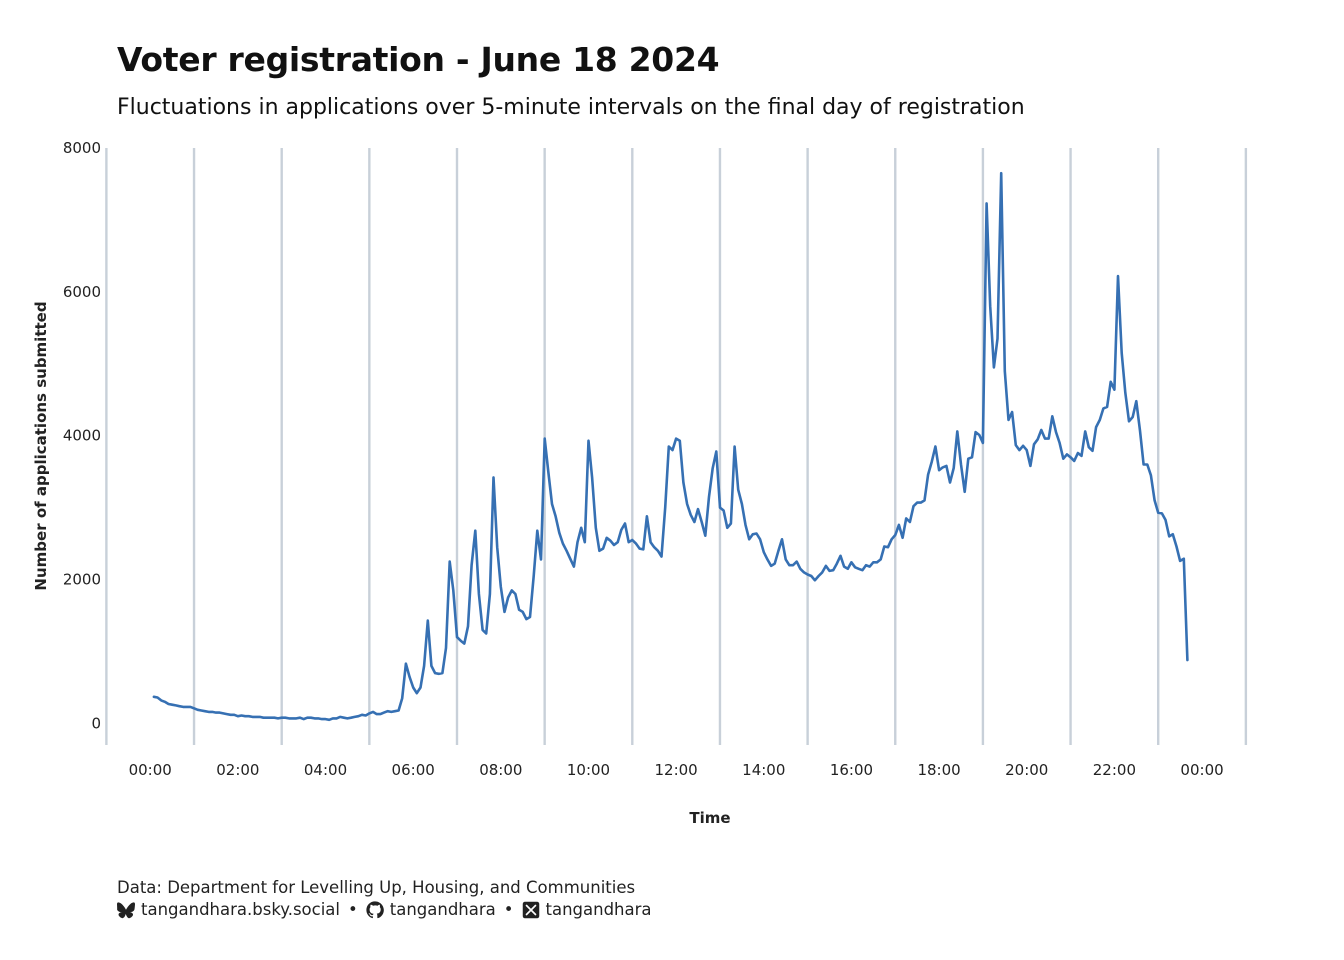 This screenshot has height=960, width=1344. I want to click on y-axis: 0 2000 4000 6000 8000, so click(82, 435).